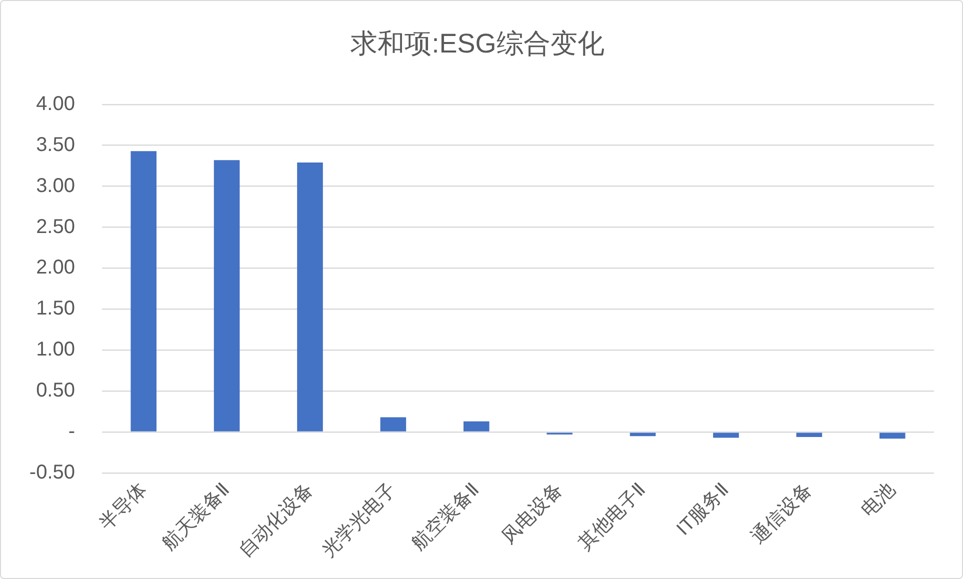 This screenshot has height=579, width=963. What do you see at coordinates (55, 391) in the screenshot?
I see `y-tick-label: 0.50` at bounding box center [55, 391].